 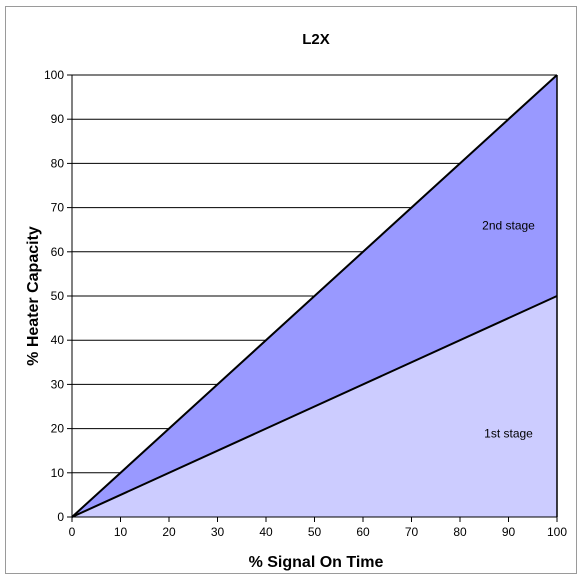 I want to click on x-tick-label: 10, so click(x=121, y=532).